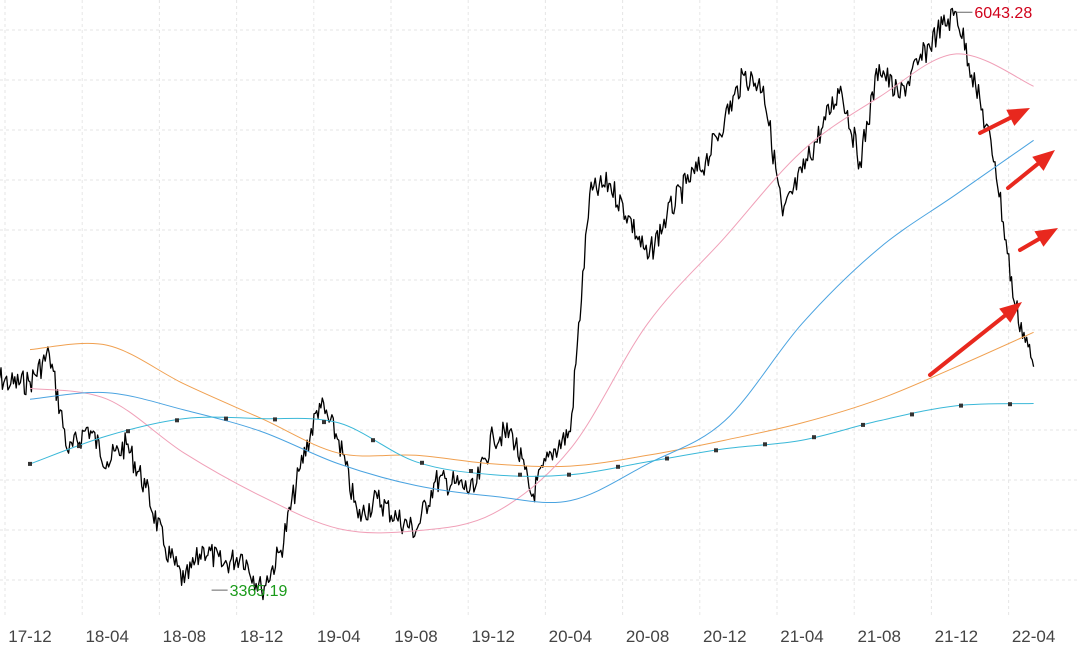 The image size is (1080, 650). What do you see at coordinates (415, 636) in the screenshot?
I see `x-tick-label: 19-08` at bounding box center [415, 636].